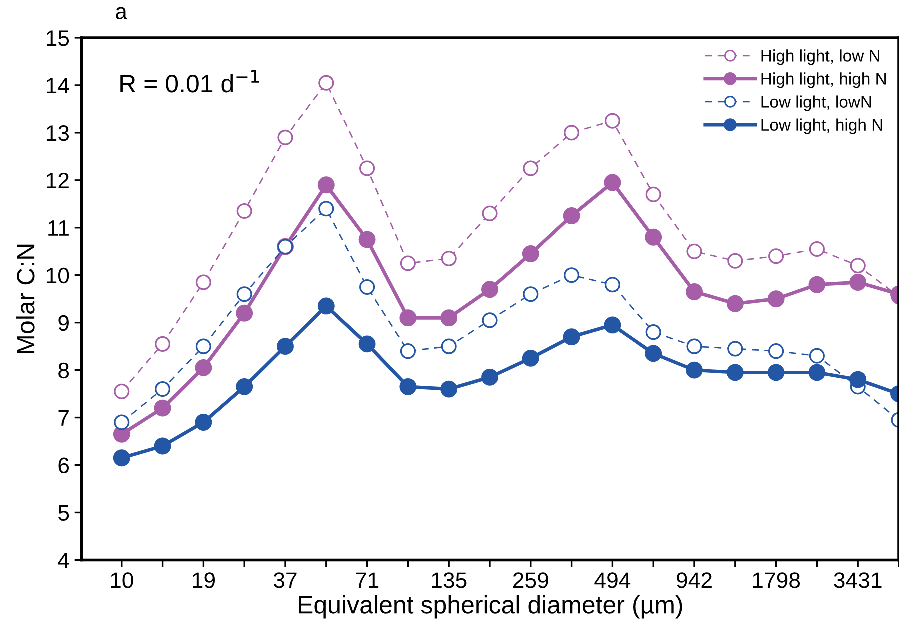  What do you see at coordinates (449, 580) in the screenshot?
I see `x-tick-label: 135` at bounding box center [449, 580].